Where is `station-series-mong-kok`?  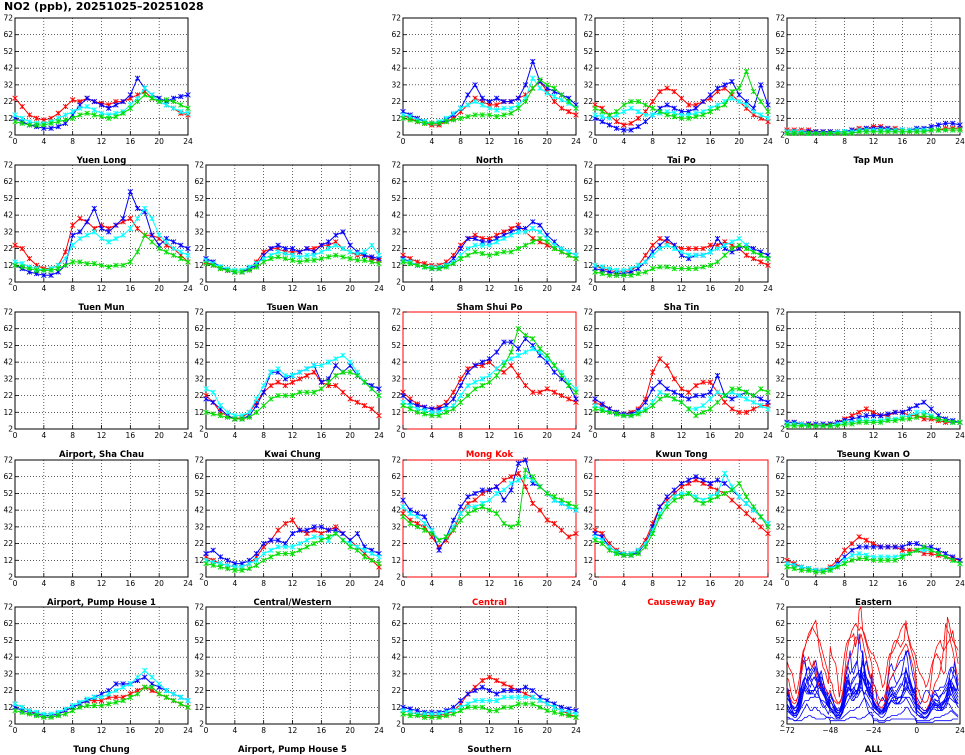 station-series-mong-kok is located at coordinates (872, 667).